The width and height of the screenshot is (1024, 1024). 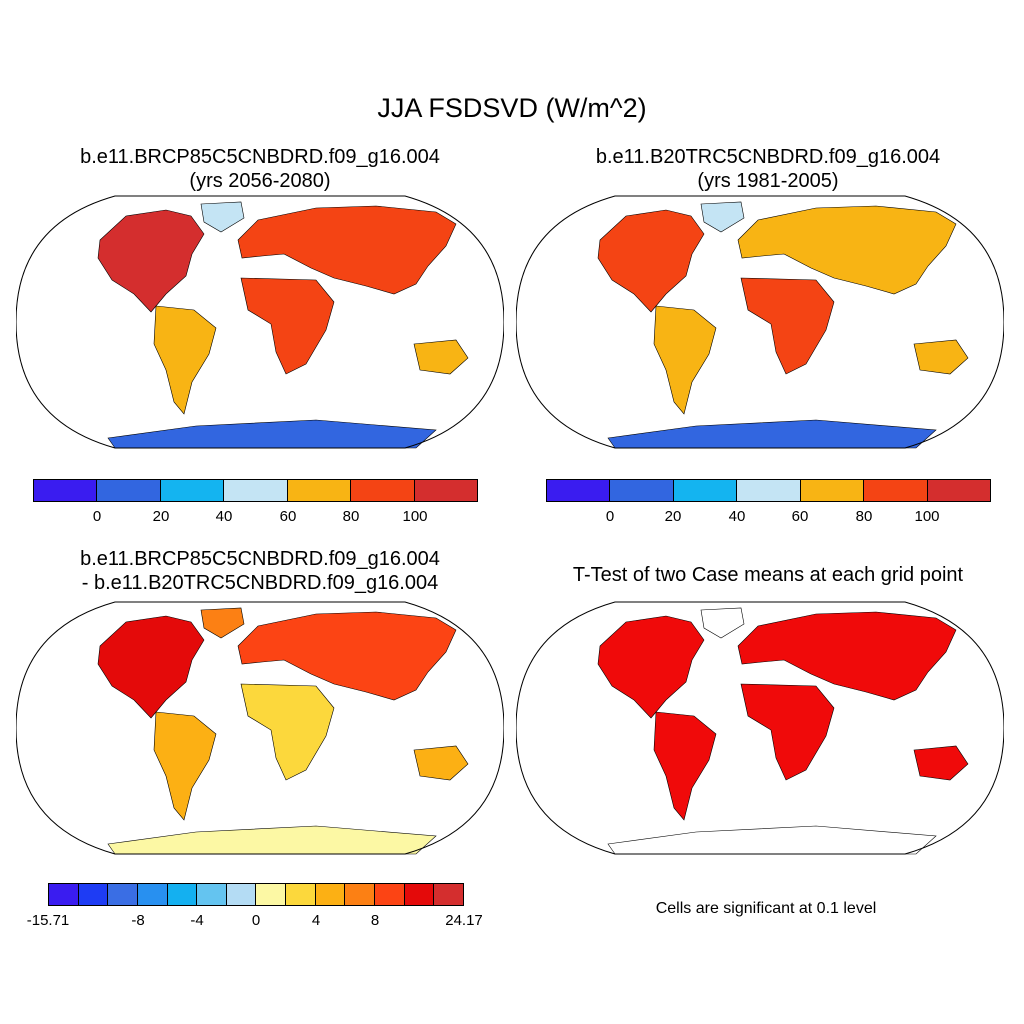 I want to click on figure-title: JJA FSDSVD (W/m^2), so click(x=512, y=108).